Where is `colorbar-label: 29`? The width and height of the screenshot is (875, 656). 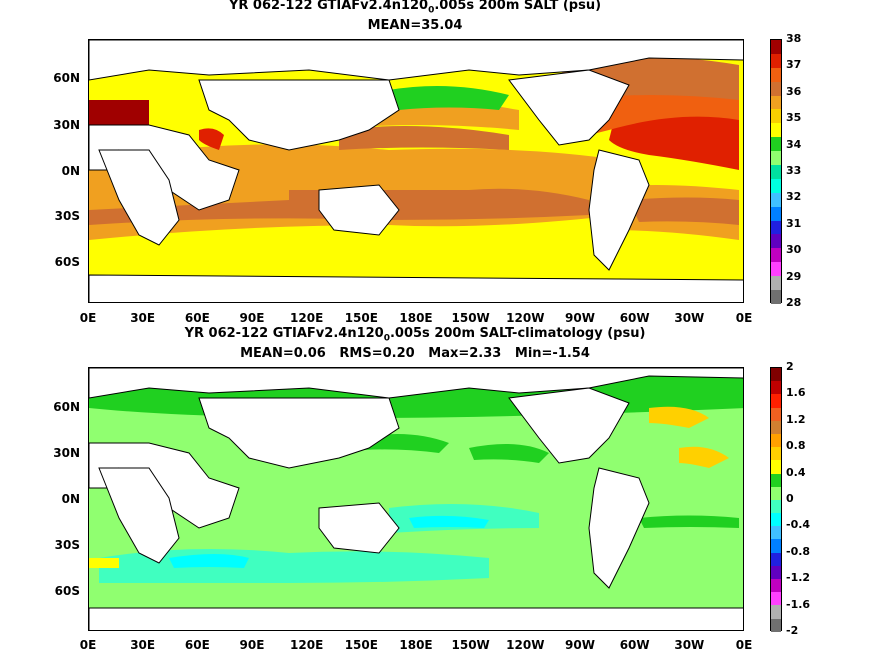 colorbar-label: 29 is located at coordinates (794, 276).